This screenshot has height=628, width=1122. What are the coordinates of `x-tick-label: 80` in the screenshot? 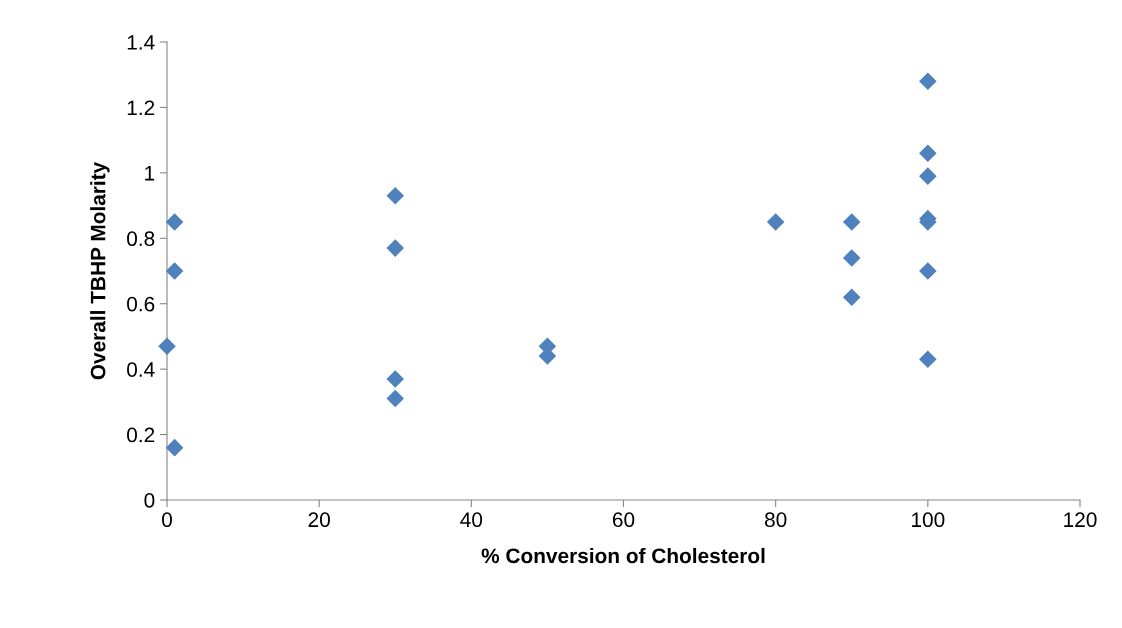 It's located at (775, 520).